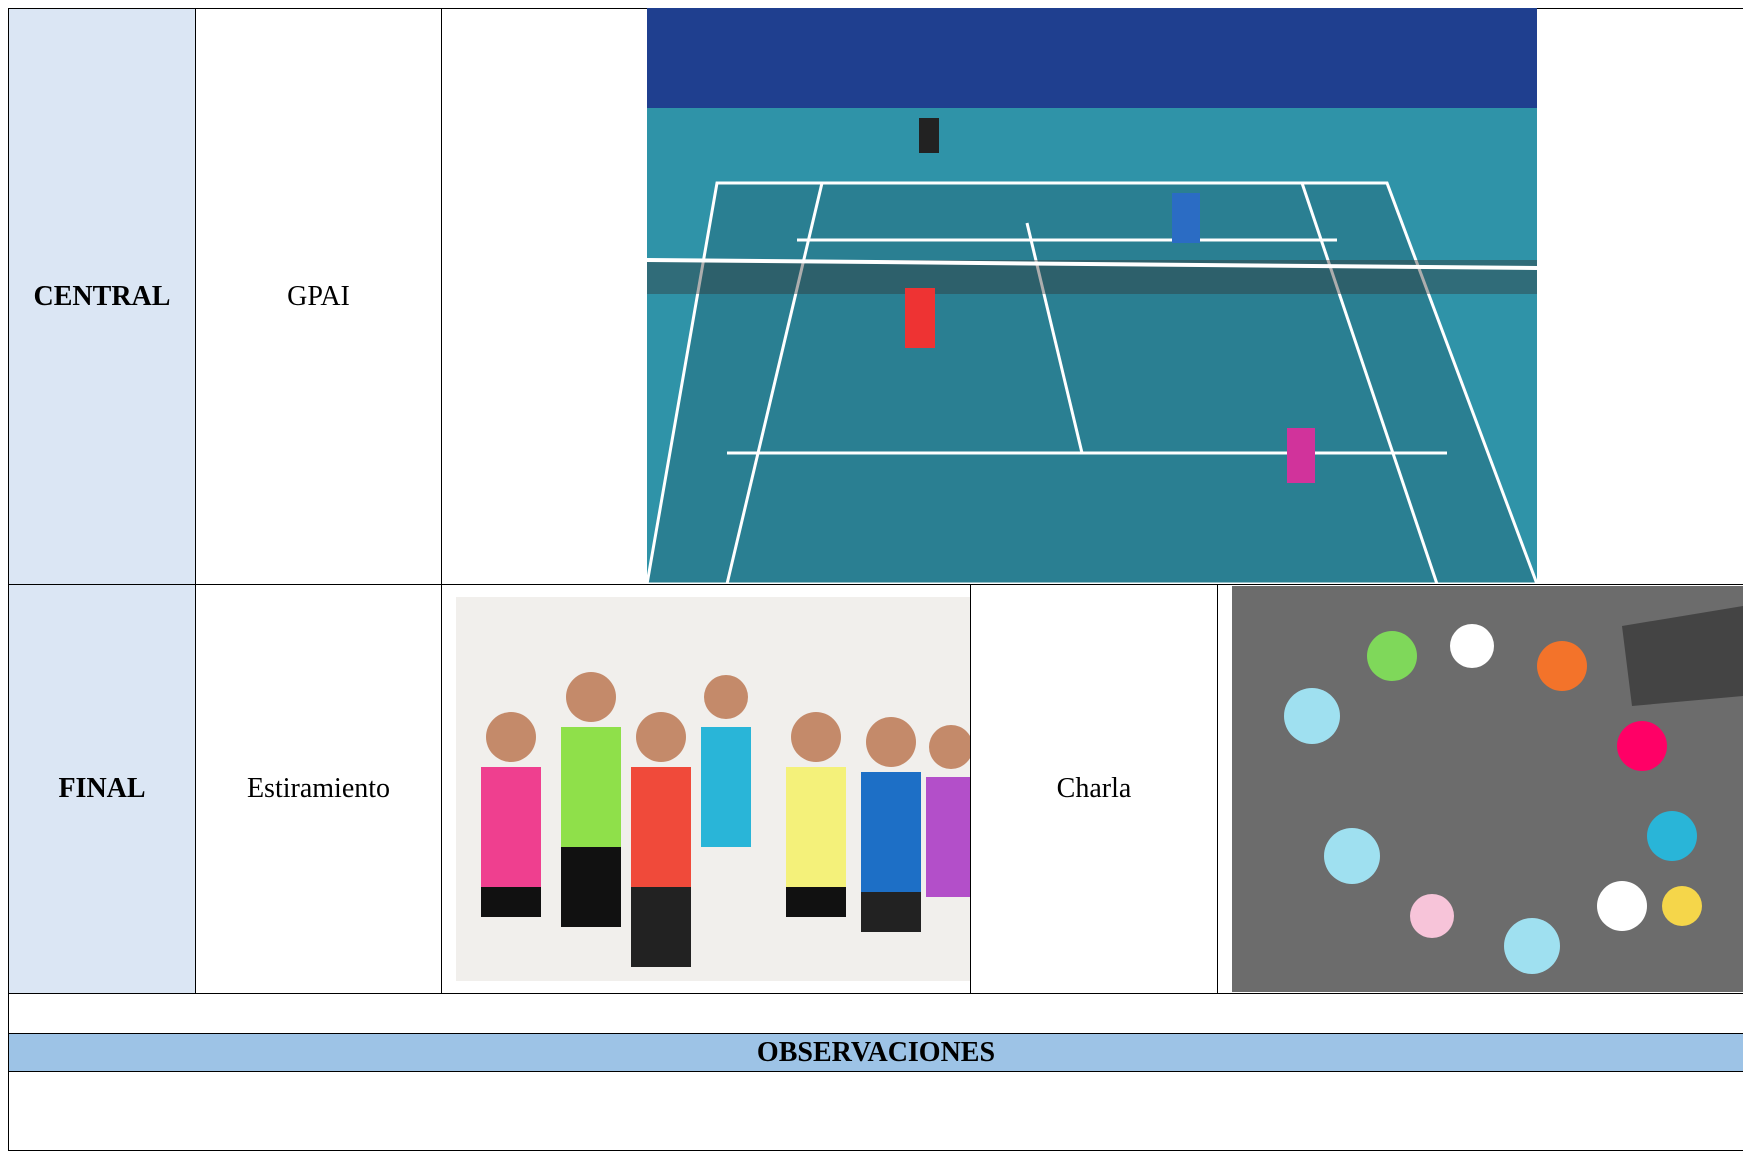 The height and width of the screenshot is (1151, 1743). I want to click on cell: FINAL, so click(102, 789).